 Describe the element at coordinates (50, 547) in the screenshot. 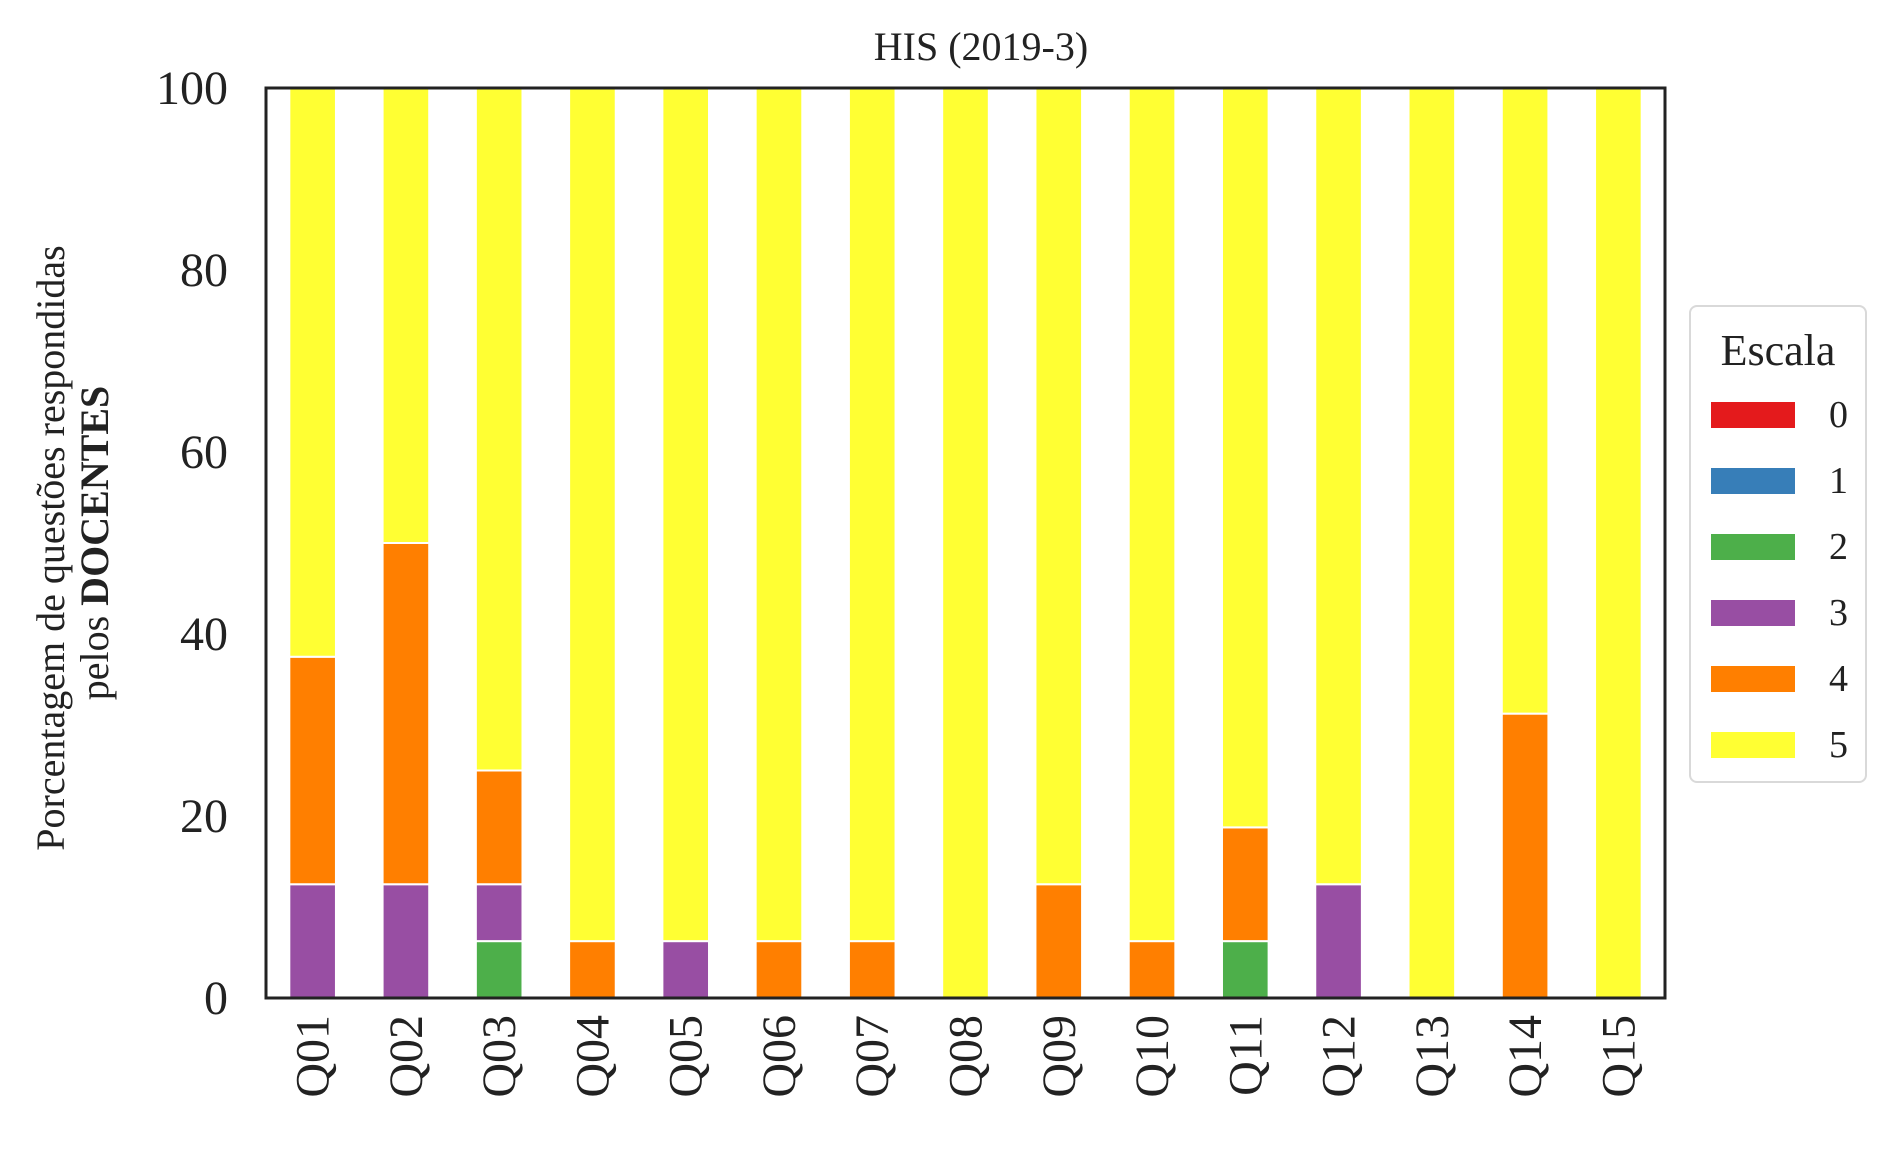

I see `y-axis-label-line1: Porcentagem de questões respondidas` at that location.